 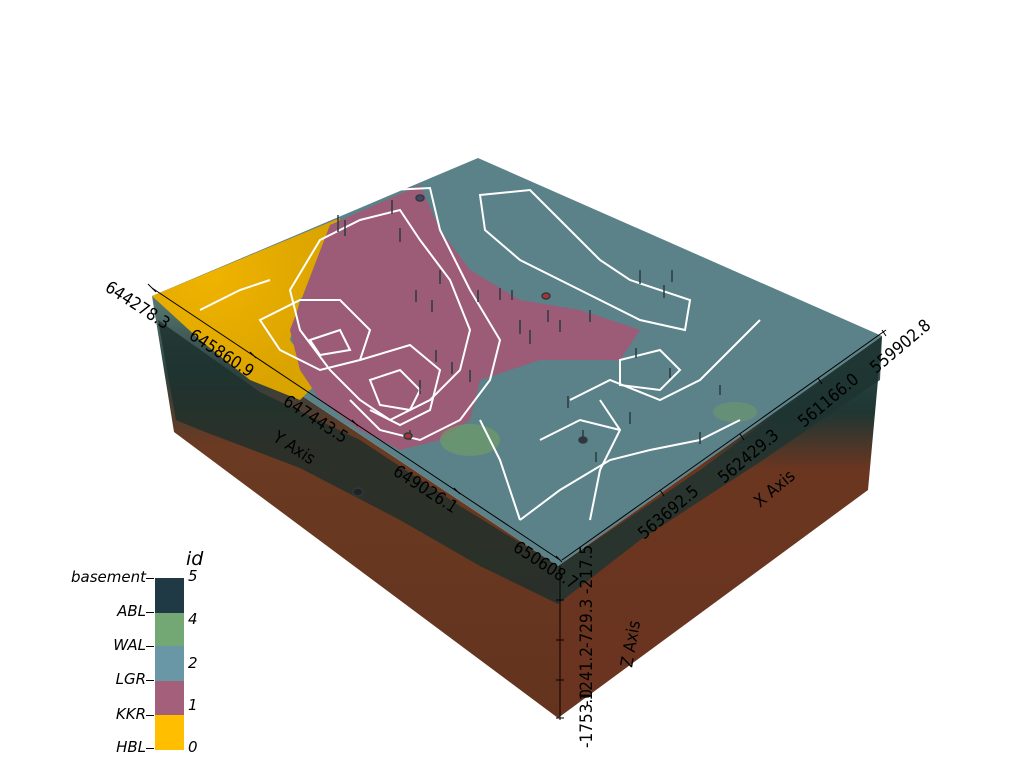 I want to click on x-axis, so click(x=724, y=445).